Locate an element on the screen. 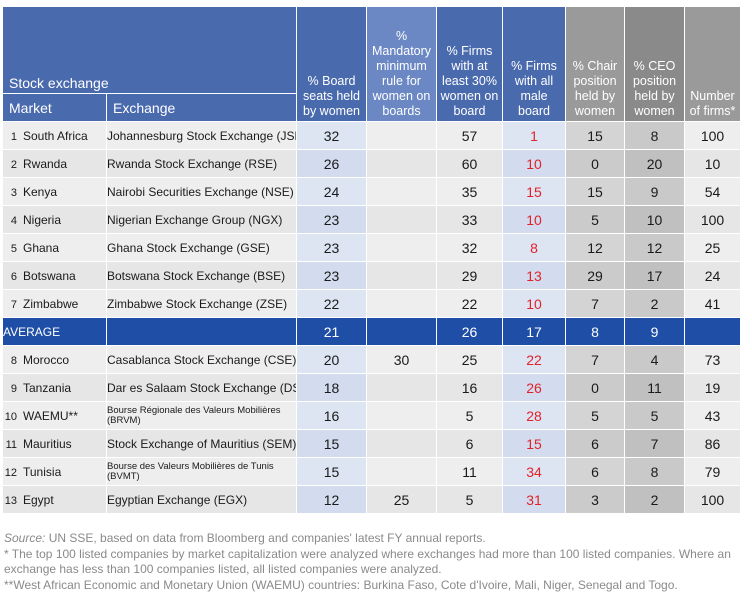 The width and height of the screenshot is (752, 605). board-women-value: 26 is located at coordinates (331, 163).